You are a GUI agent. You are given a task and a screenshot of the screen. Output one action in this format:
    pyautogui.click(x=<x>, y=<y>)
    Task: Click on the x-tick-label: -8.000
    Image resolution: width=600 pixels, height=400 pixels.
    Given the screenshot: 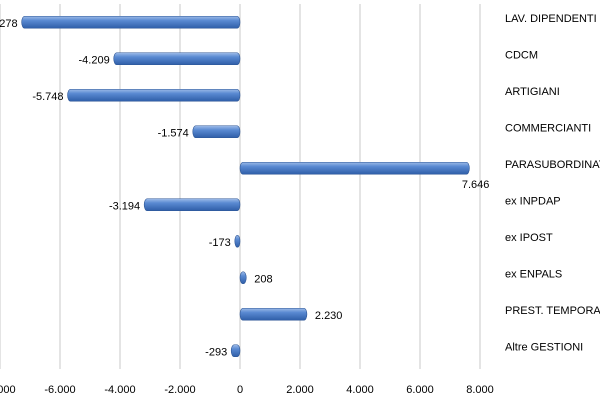 What is the action you would take?
    pyautogui.click(x=8, y=390)
    